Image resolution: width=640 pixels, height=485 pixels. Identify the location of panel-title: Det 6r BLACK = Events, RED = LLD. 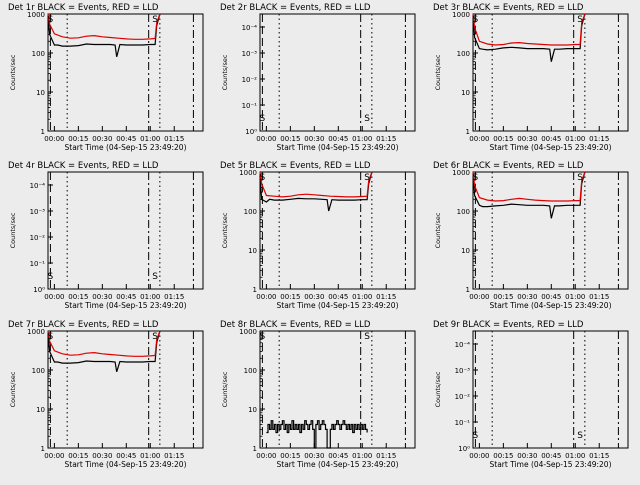
(508, 166).